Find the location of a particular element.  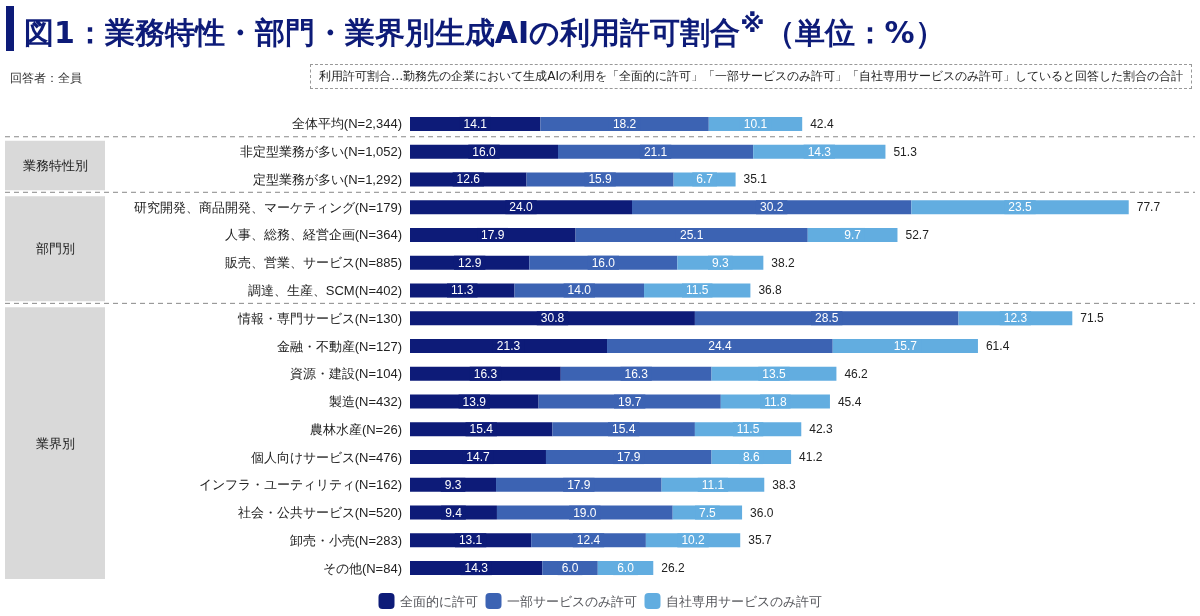

data-label: 21.1 is located at coordinates (655, 151).